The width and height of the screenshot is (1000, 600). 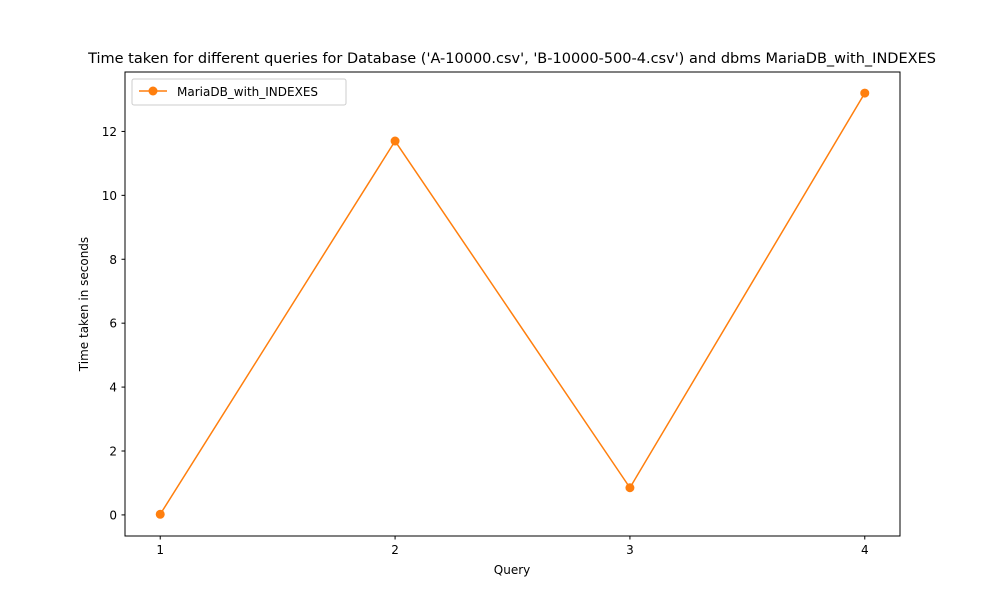 What do you see at coordinates (512, 570) in the screenshot?
I see `x-axis-label: Query` at bounding box center [512, 570].